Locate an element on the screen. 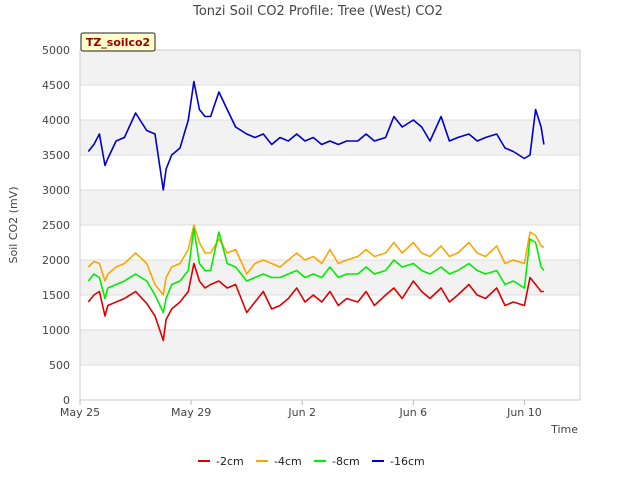 The width and height of the screenshot is (640, 480). y-tick-label: 2000 is located at coordinates (56, 260).